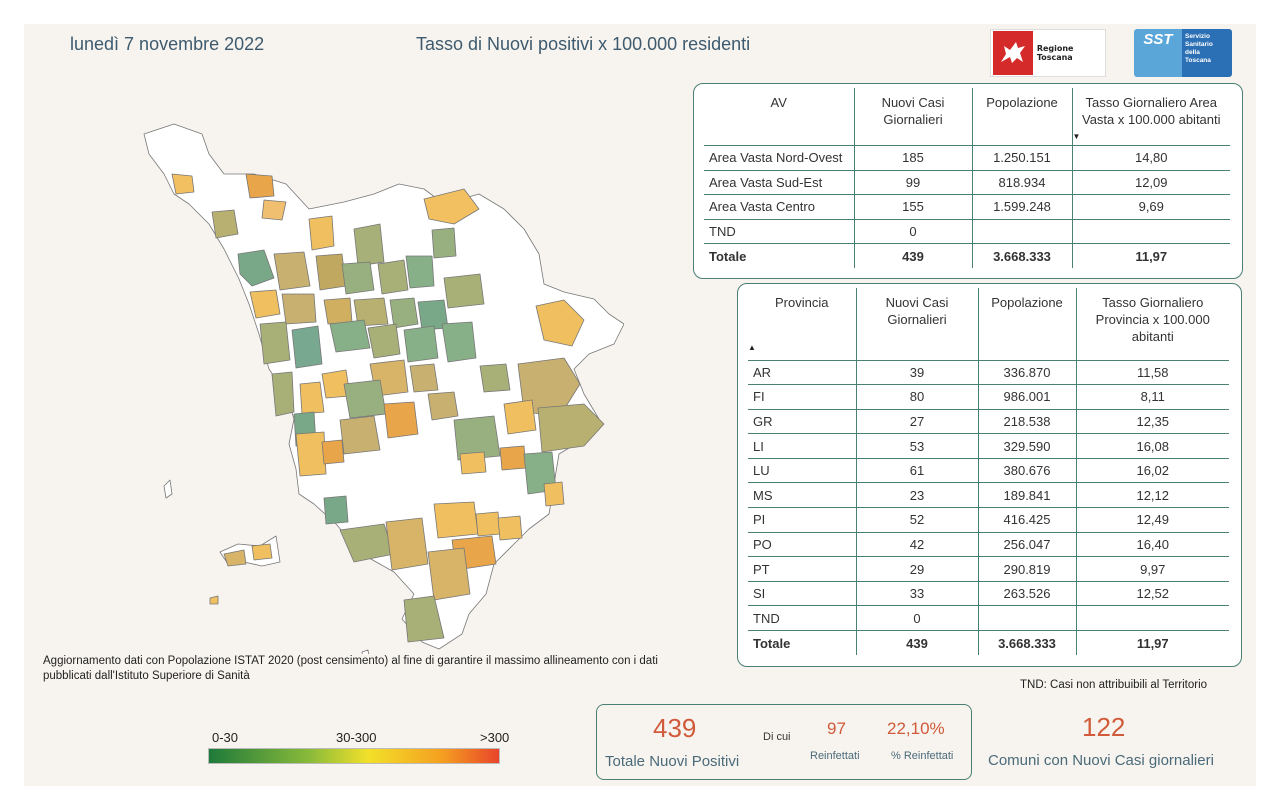 This screenshot has height=809, width=1280. Describe the element at coordinates (1114, 685) in the screenshot. I see `tnd-footnote: TND: Casi non attribuibili al Territorio` at that location.